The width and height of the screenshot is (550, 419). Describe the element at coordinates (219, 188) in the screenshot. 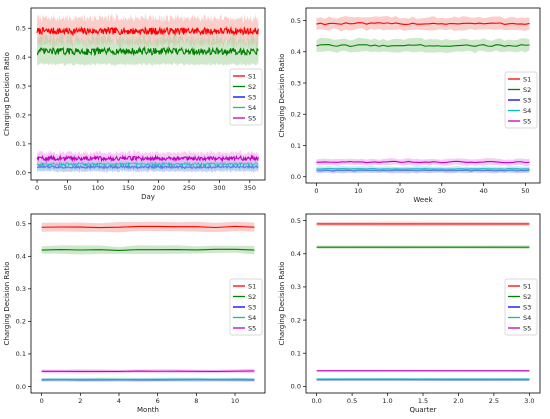

I see `x-tick-label: 300` at that location.